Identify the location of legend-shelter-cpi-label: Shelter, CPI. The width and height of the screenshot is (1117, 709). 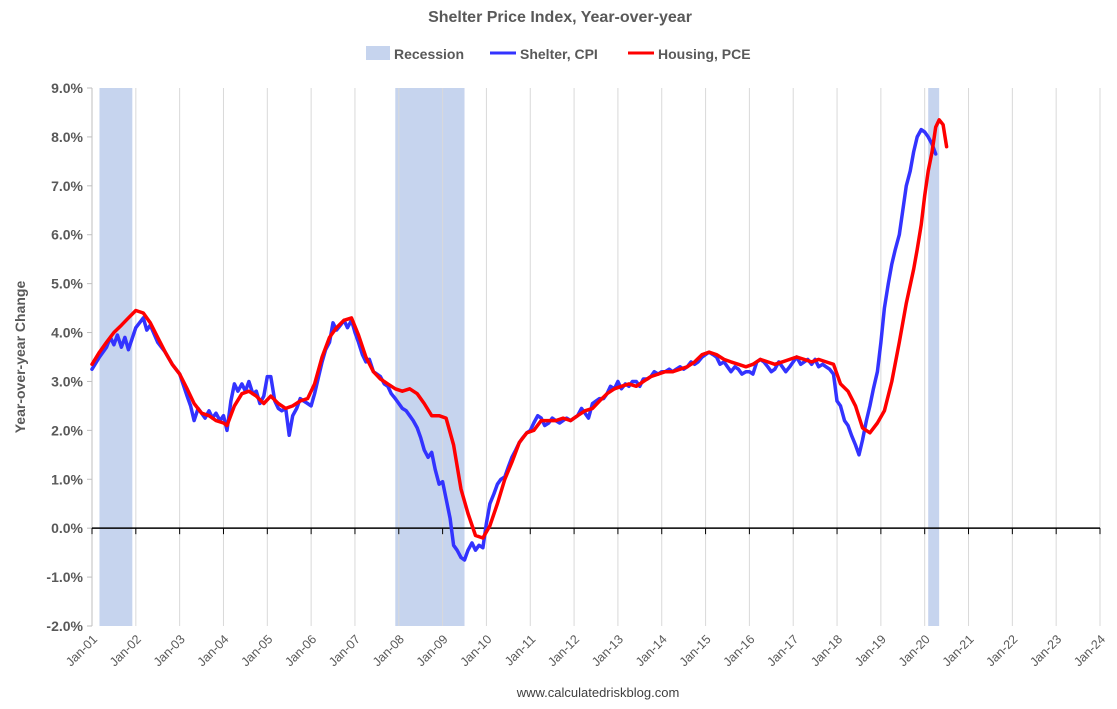
(559, 54).